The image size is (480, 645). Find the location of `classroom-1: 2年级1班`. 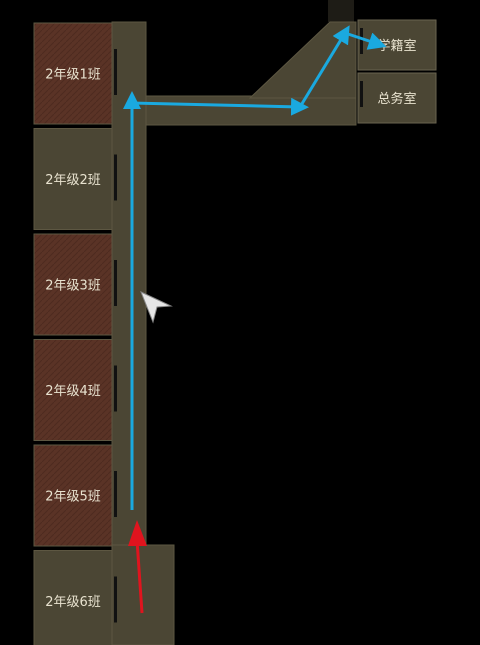

classroom-1: 2年级1班 is located at coordinates (75, 73).